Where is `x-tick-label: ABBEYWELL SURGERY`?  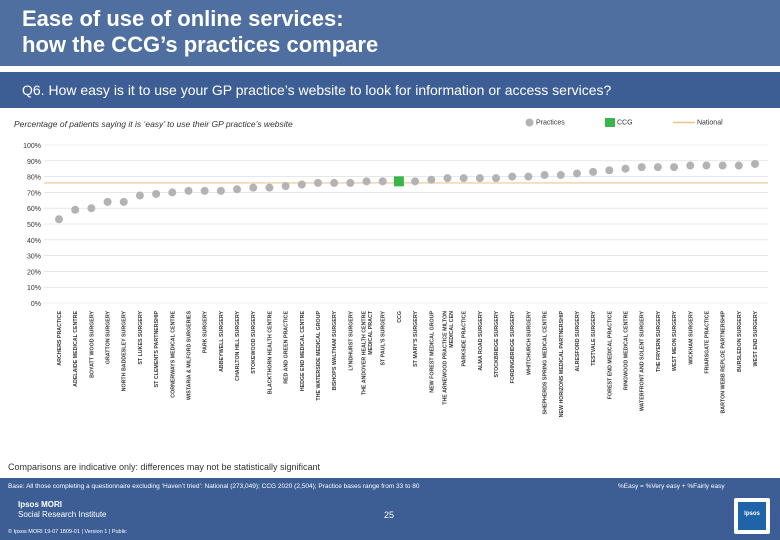 x-tick-label: ABBEYWELL SURGERY is located at coordinates (222, 341).